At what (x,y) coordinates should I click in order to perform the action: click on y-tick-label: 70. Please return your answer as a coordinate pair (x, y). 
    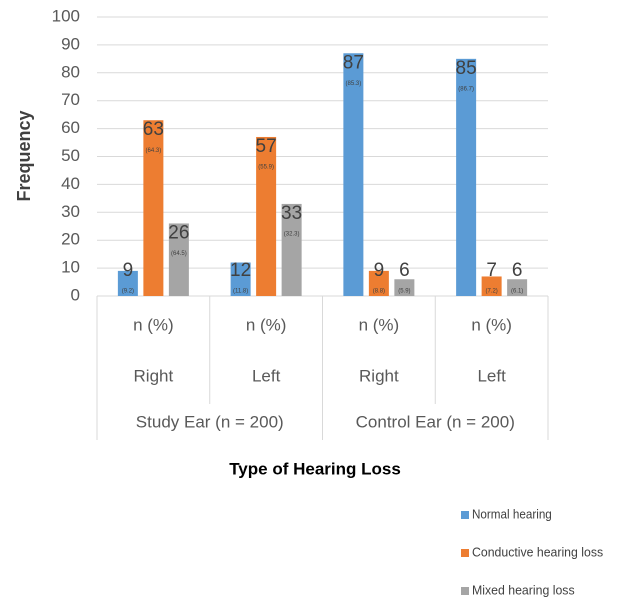
    Looking at the image, I should click on (70, 99).